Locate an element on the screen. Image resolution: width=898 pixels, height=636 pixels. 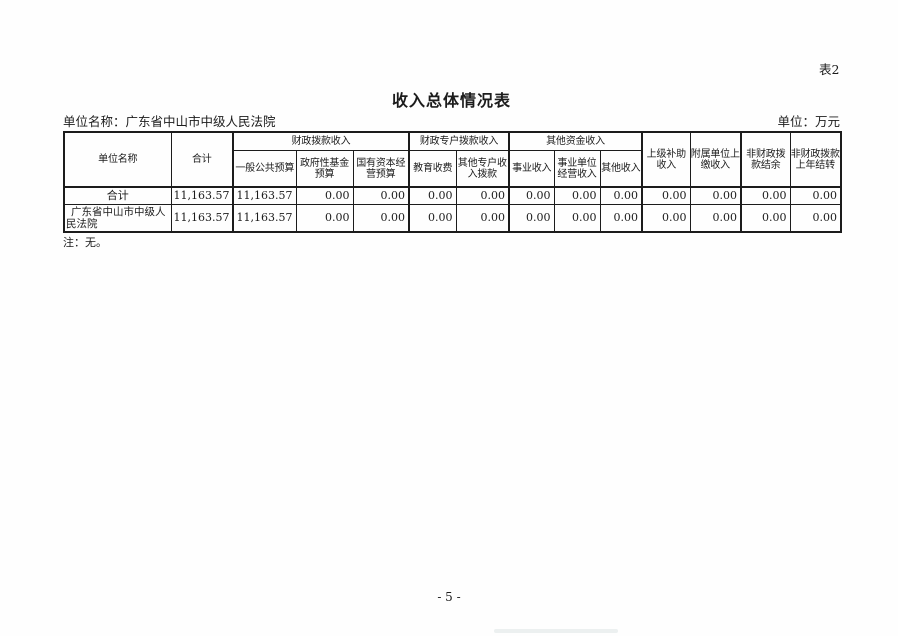
header-fiscal-group: 财政拨款收入 is located at coordinates (320, 141).